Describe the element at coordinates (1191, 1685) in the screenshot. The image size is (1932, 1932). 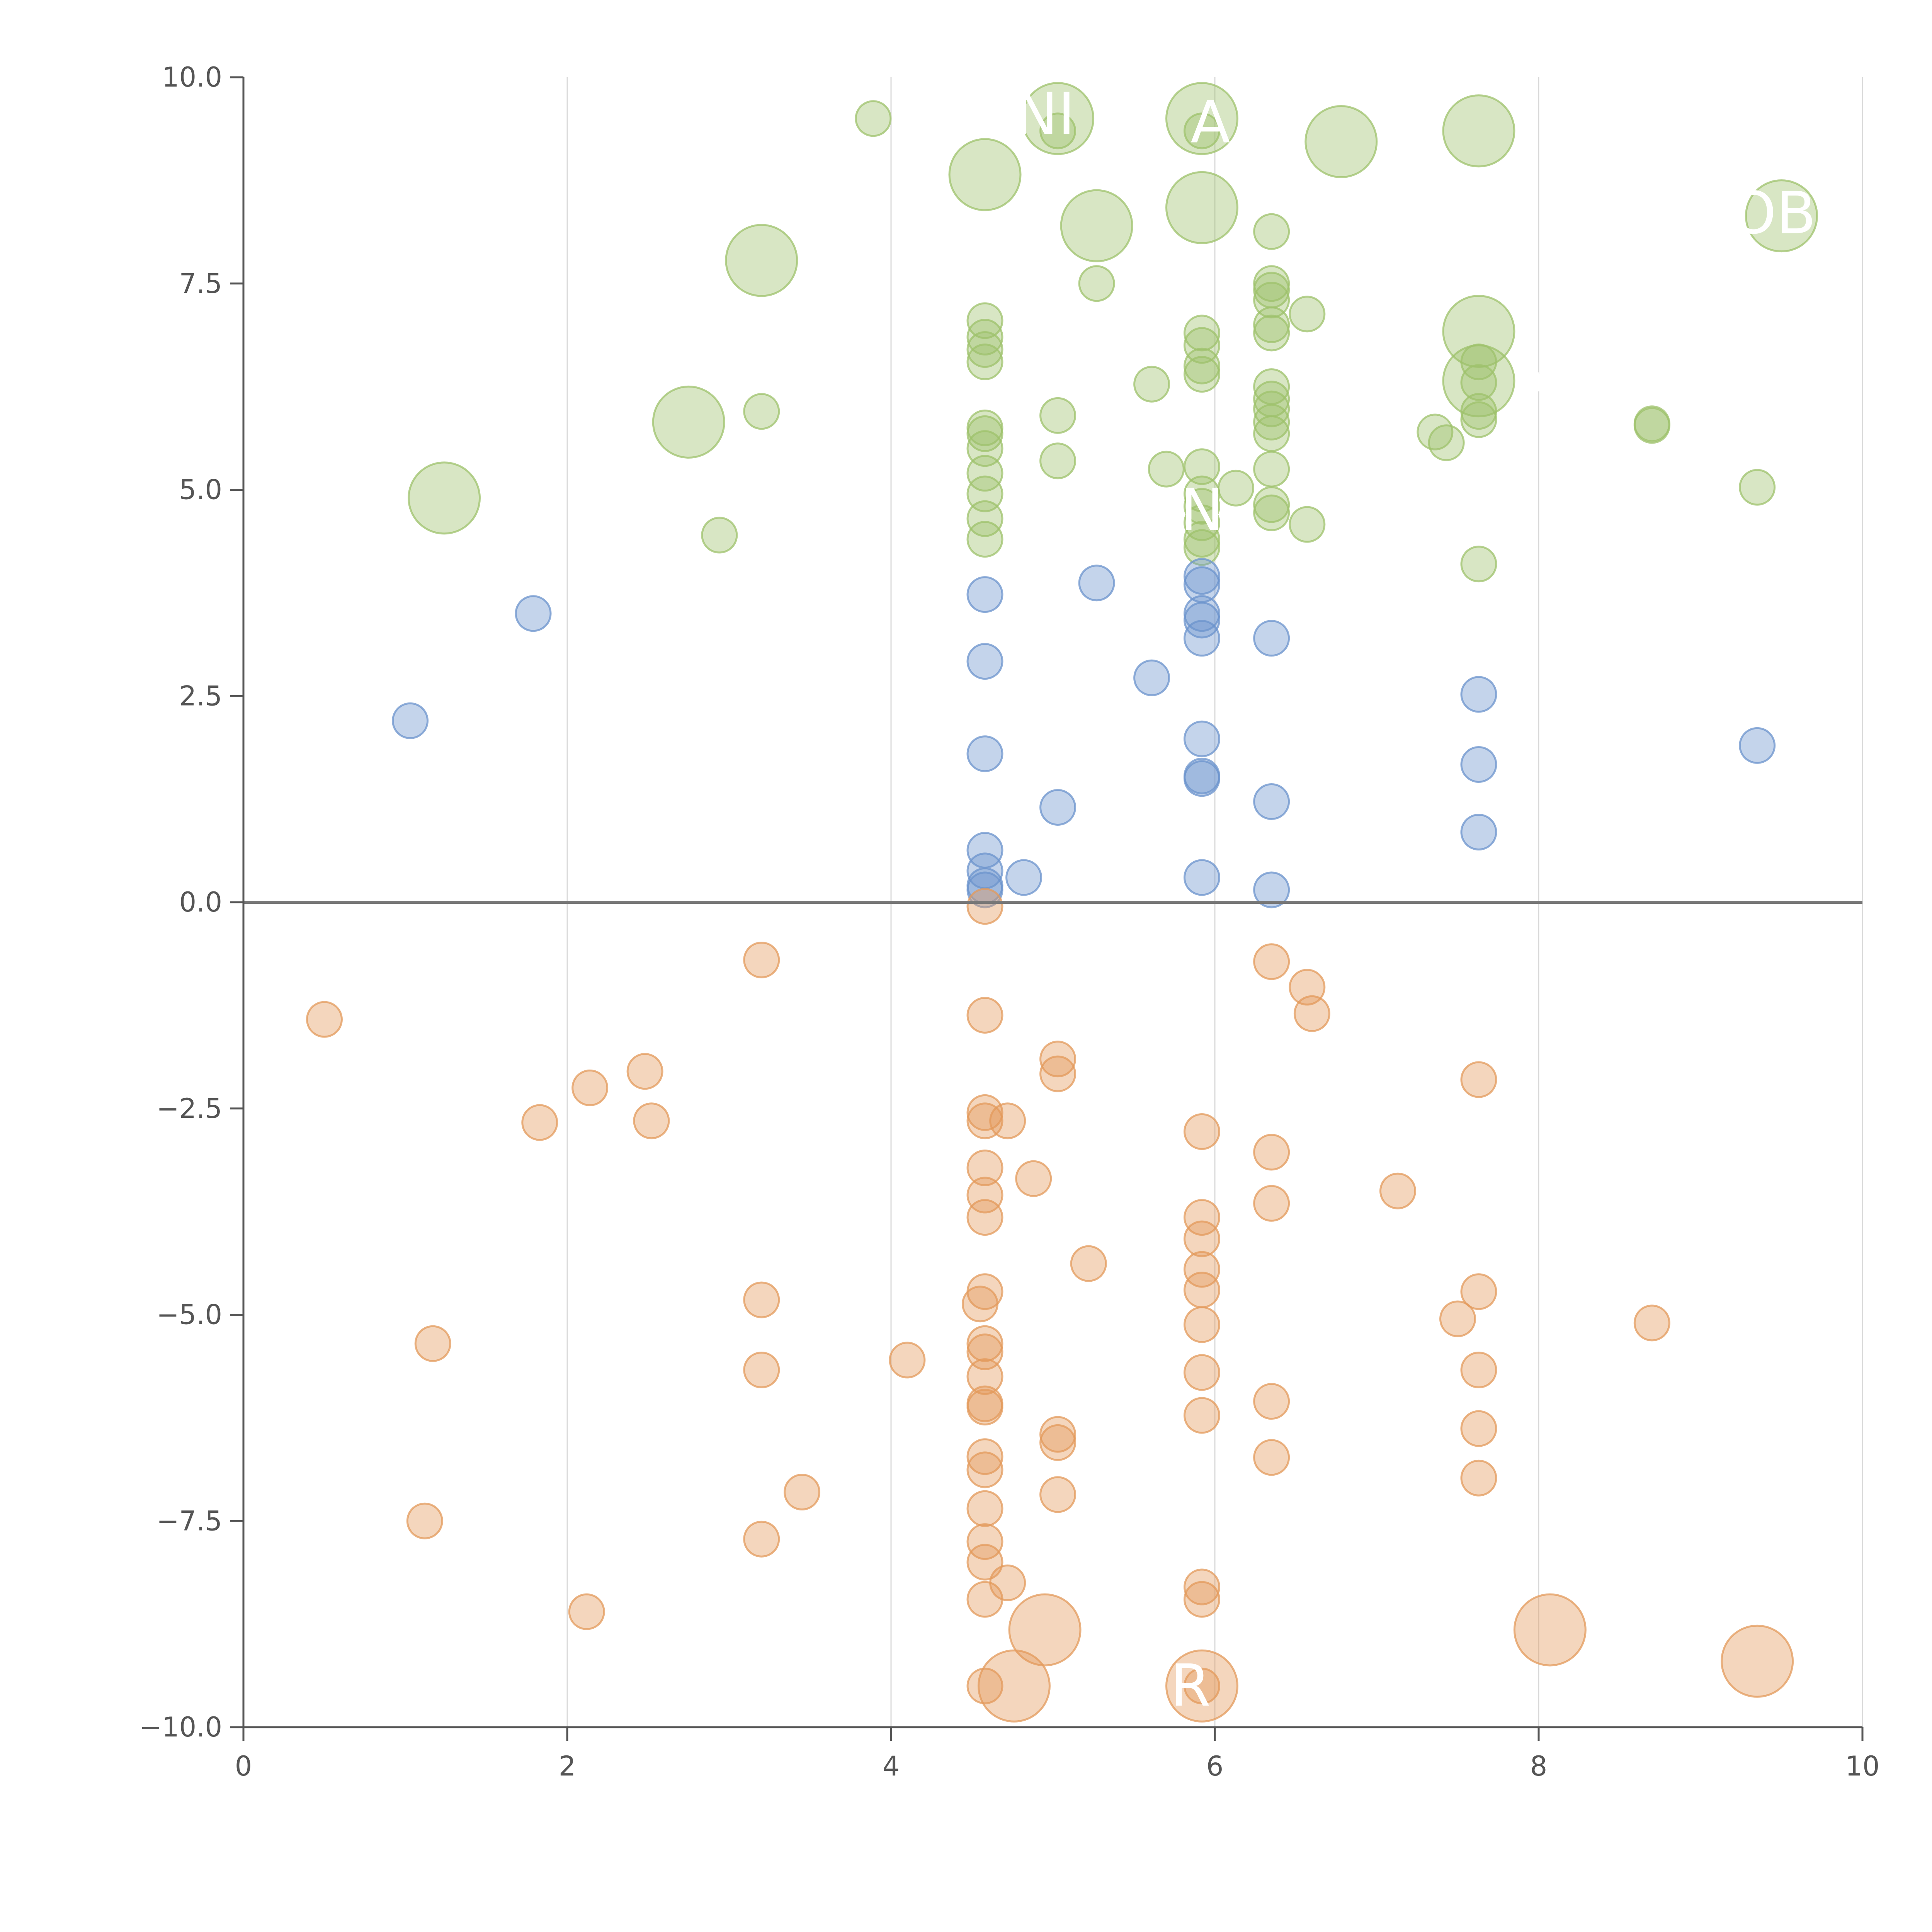
I see `bubble-label: R` at that location.